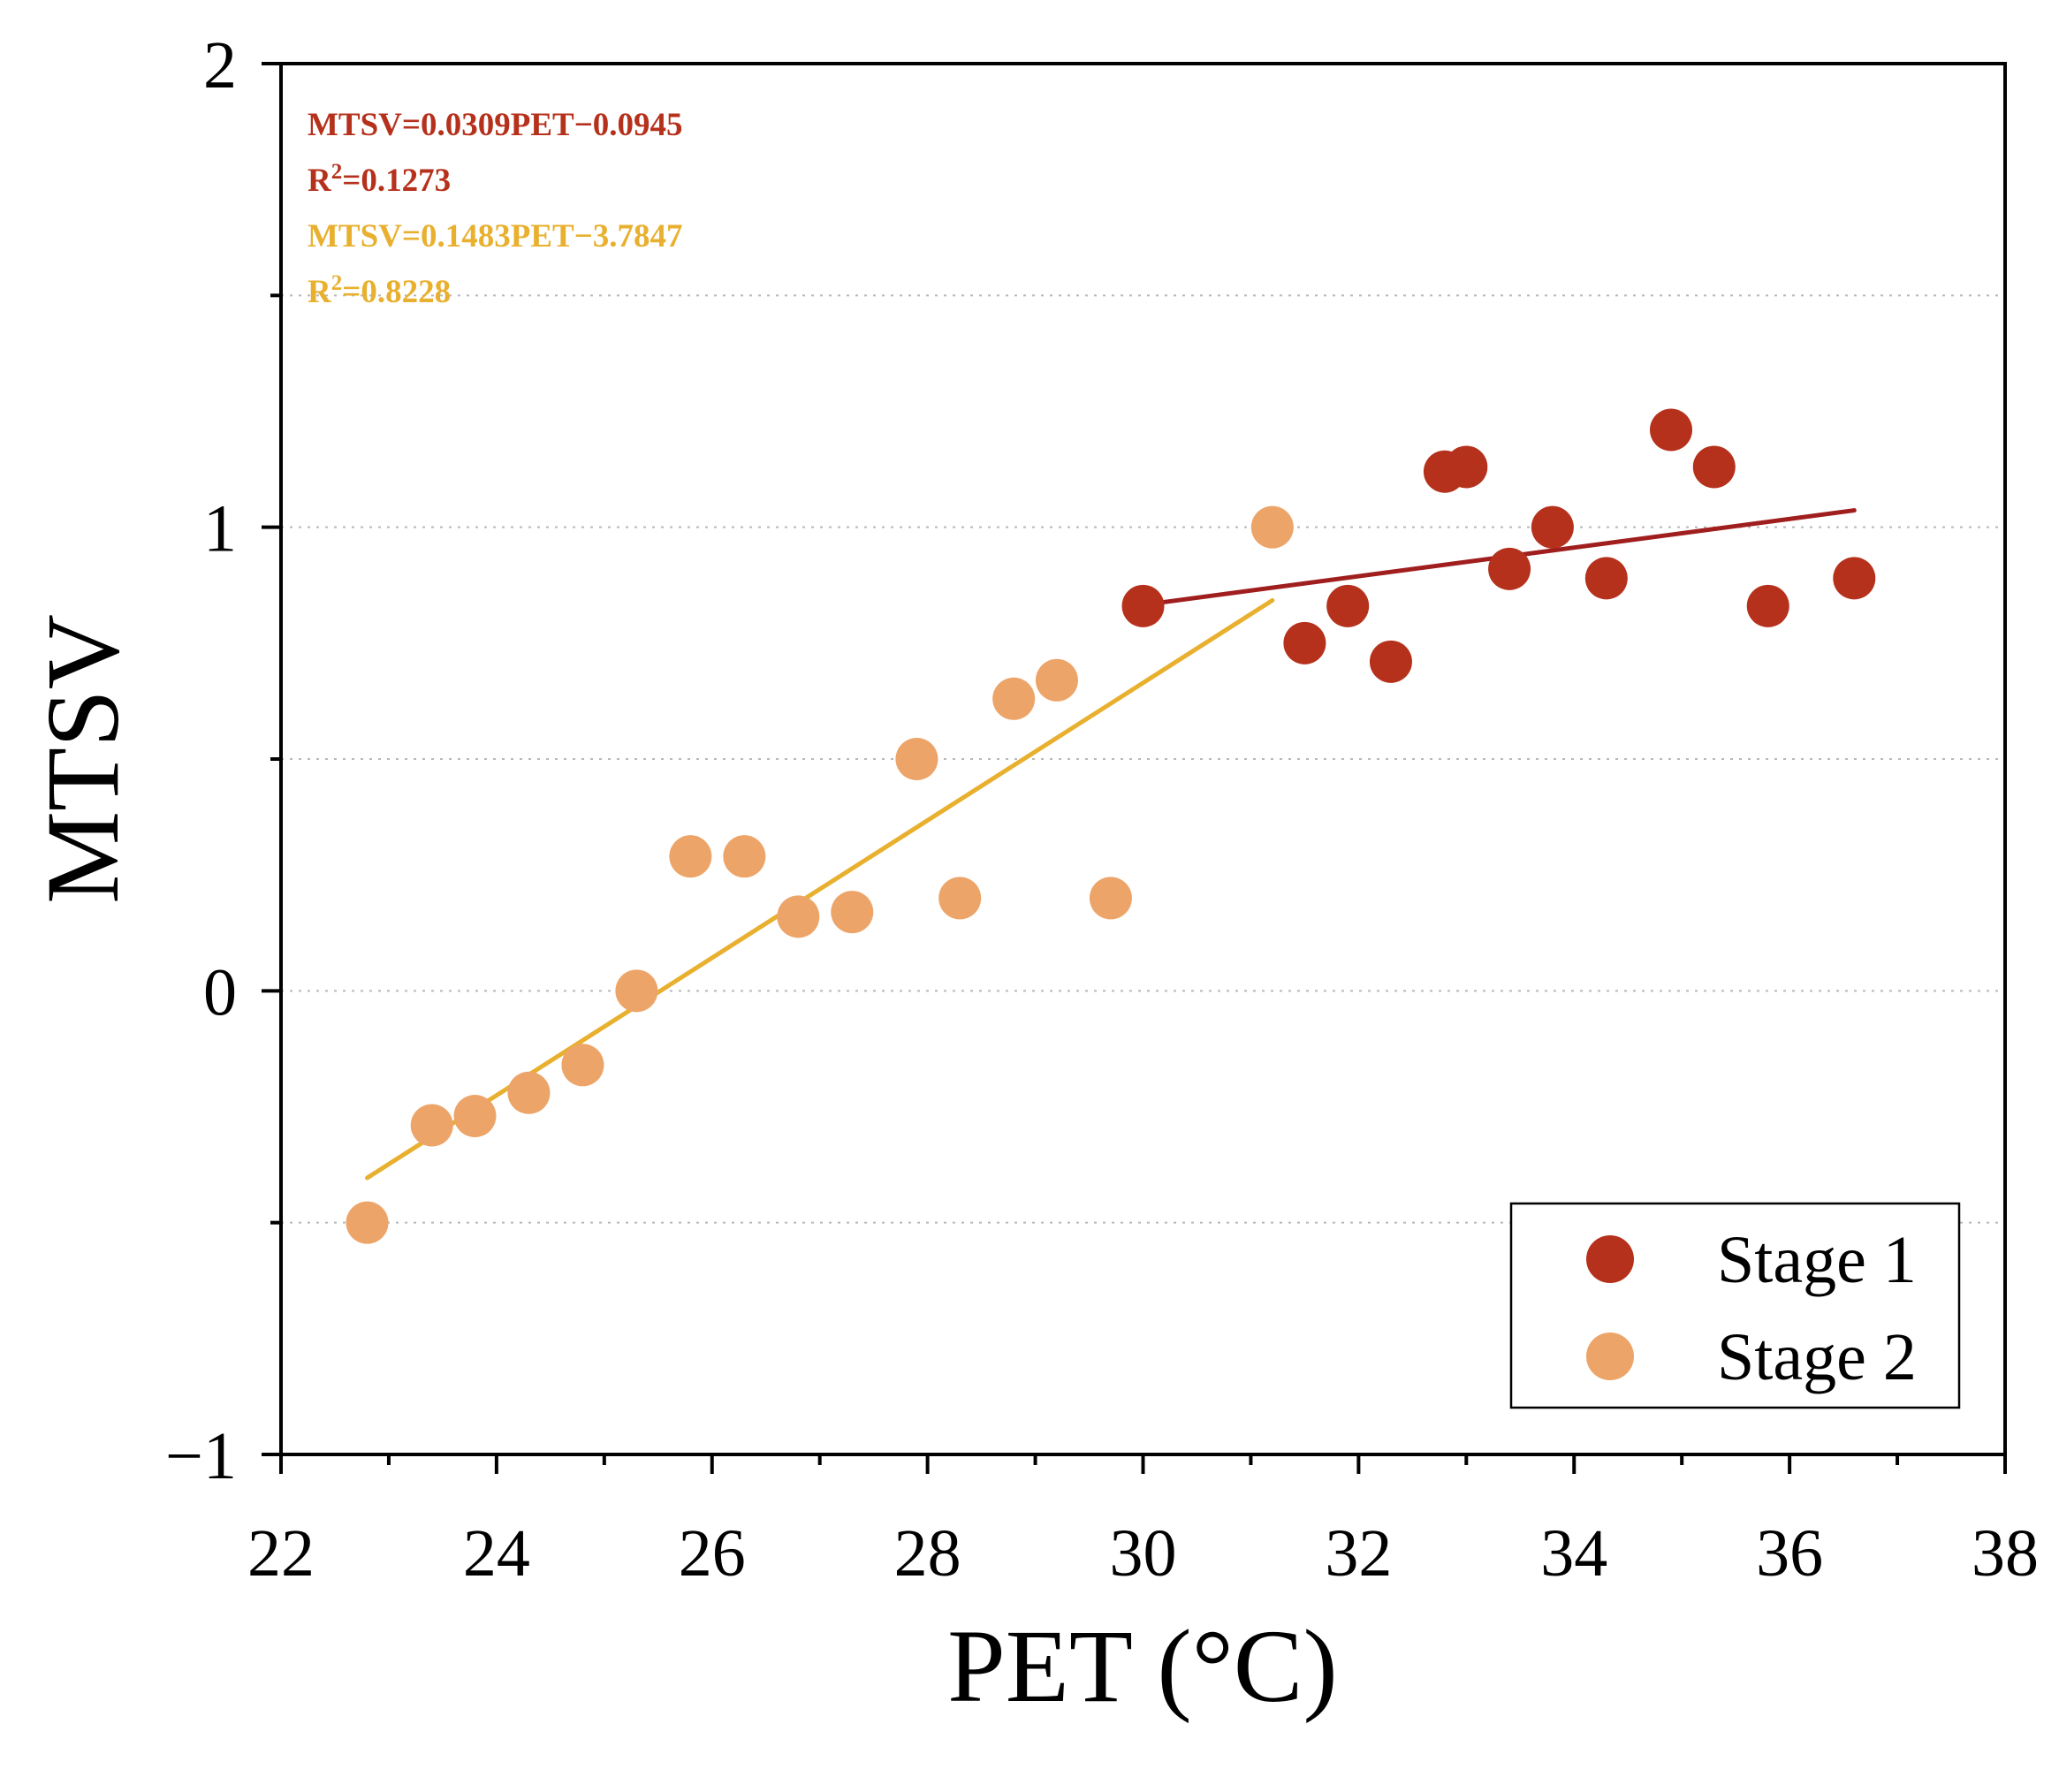  I want to click on annotation-stage2-r2: R2=0.8228, so click(379, 290).